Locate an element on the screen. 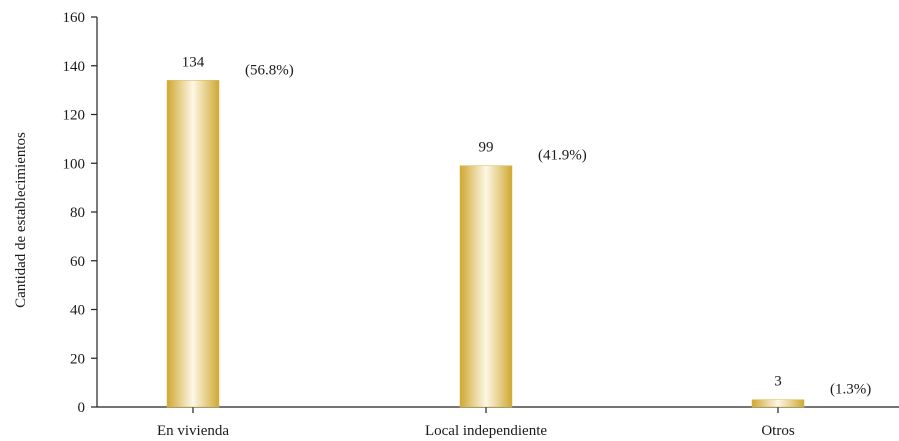  x-category-label: Otros is located at coordinates (777, 431).